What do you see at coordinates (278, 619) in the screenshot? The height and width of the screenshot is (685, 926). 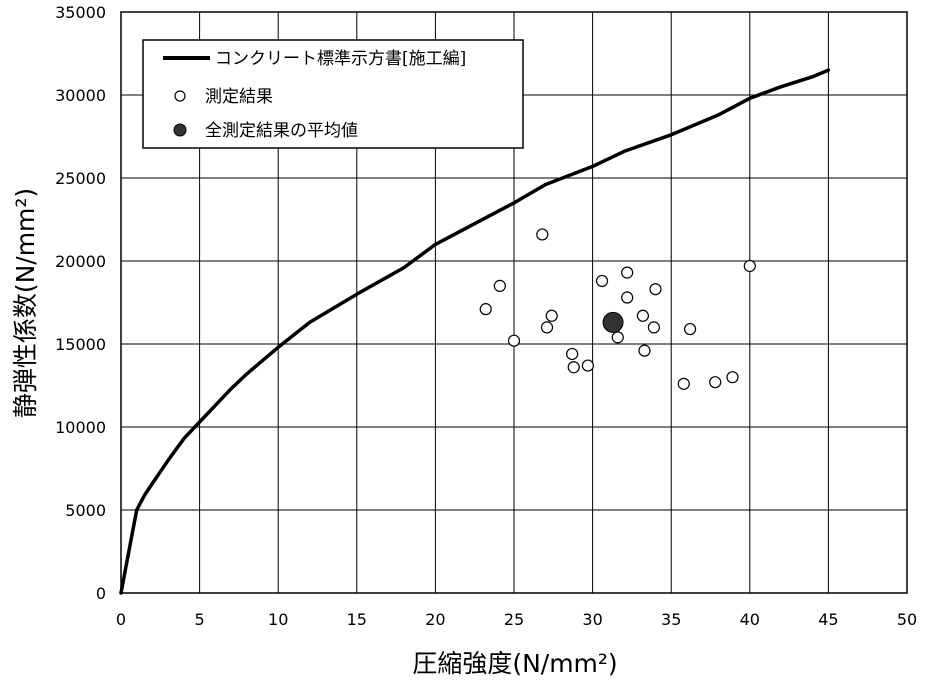 I see `x-tick-label: 10` at bounding box center [278, 619].